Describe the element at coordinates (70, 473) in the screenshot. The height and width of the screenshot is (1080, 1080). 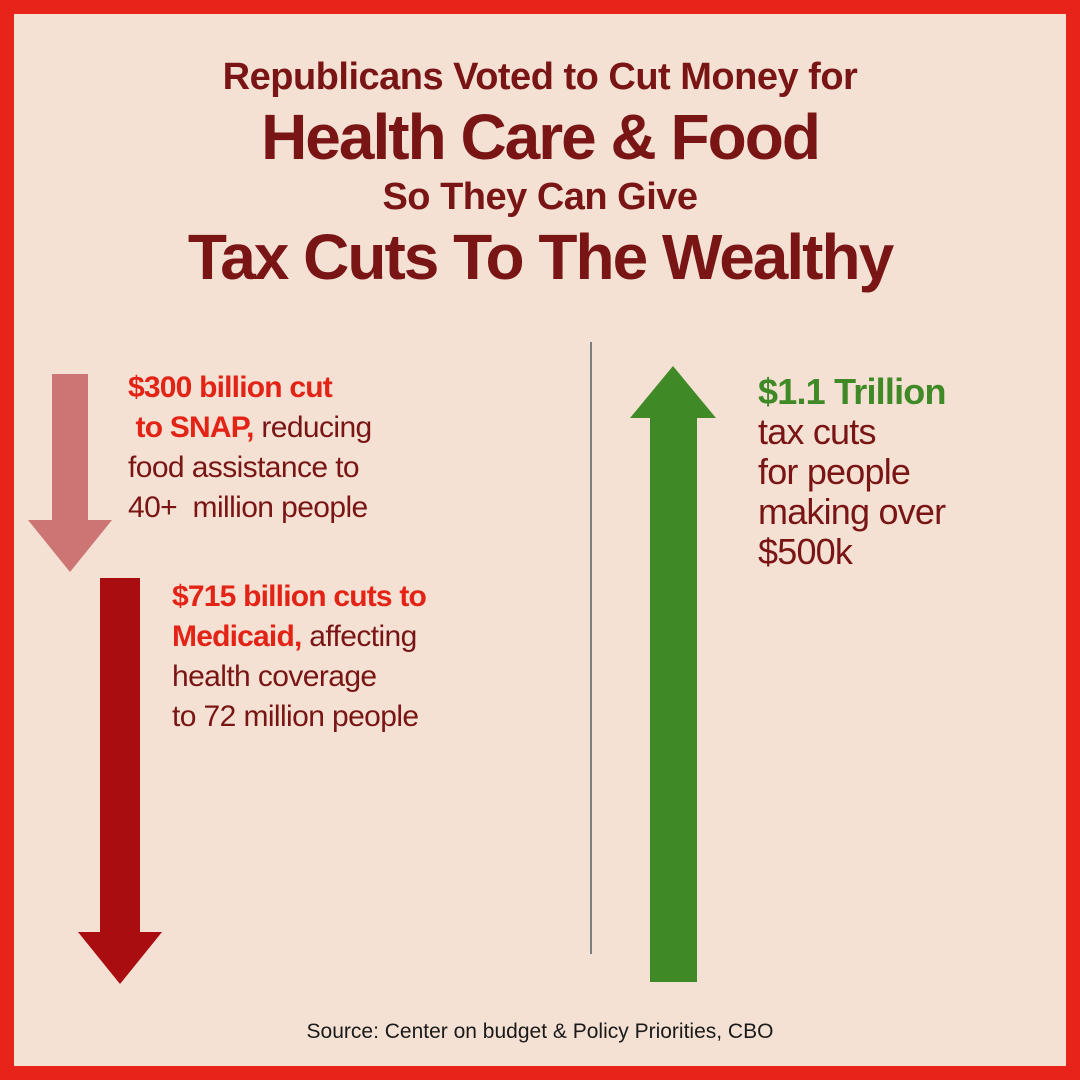
I see `snap-arrow-down-icon` at that location.